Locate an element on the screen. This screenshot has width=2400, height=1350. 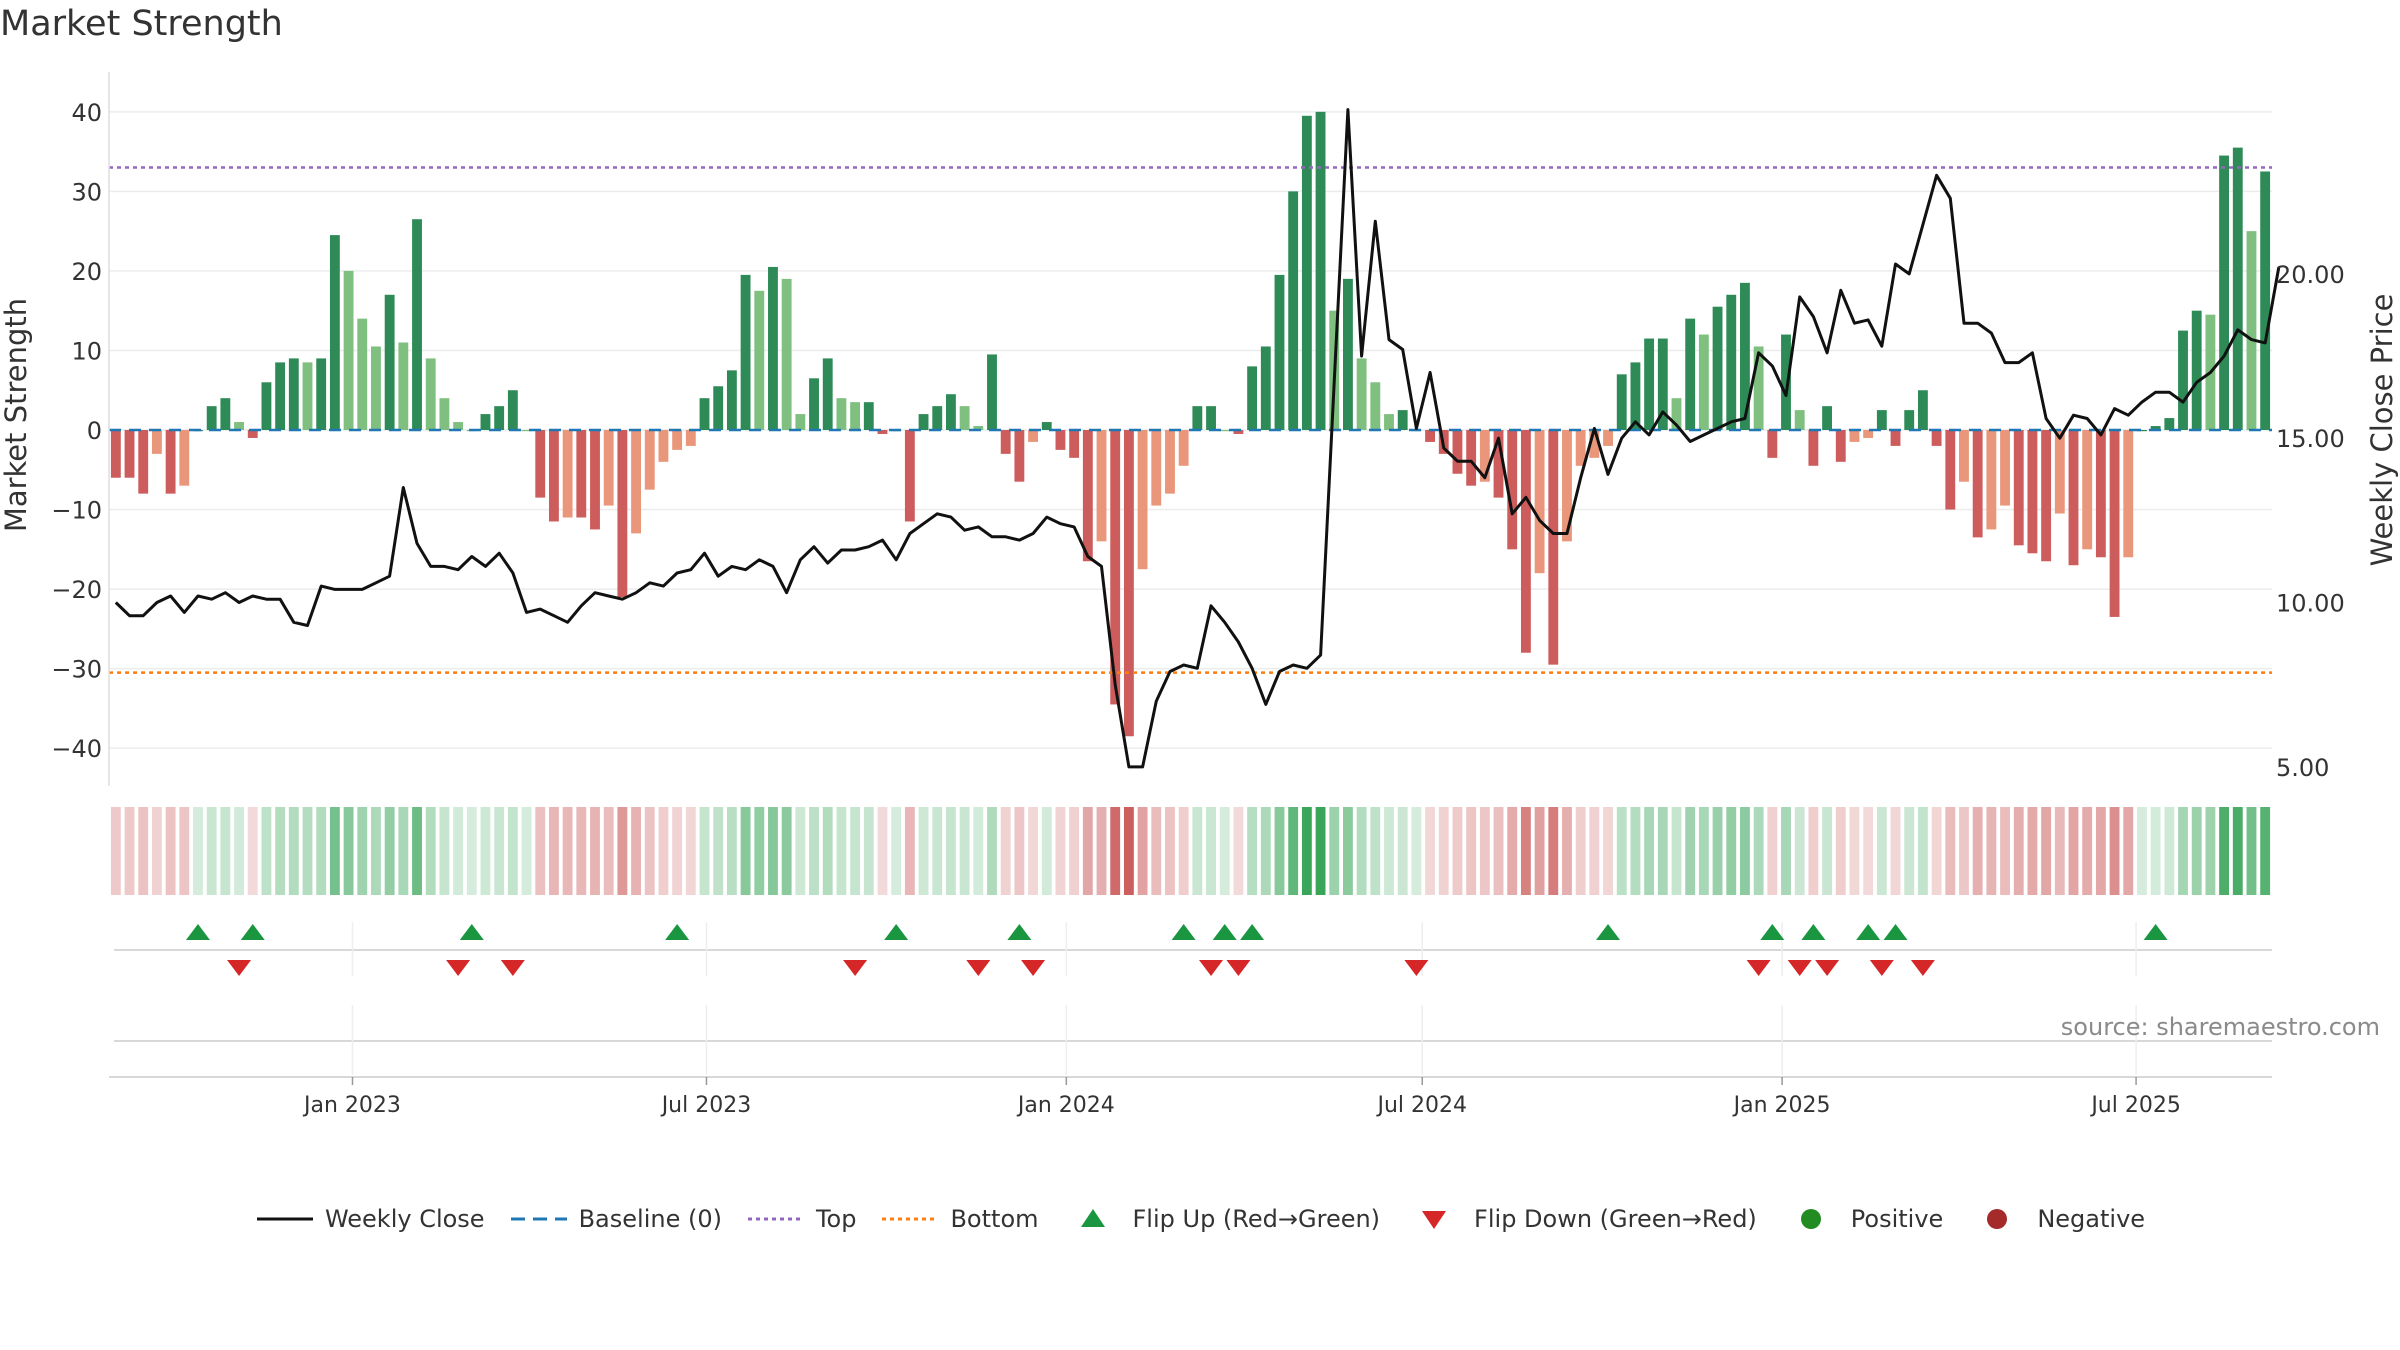
y-tick-label: 0 is located at coordinates (94, 431).